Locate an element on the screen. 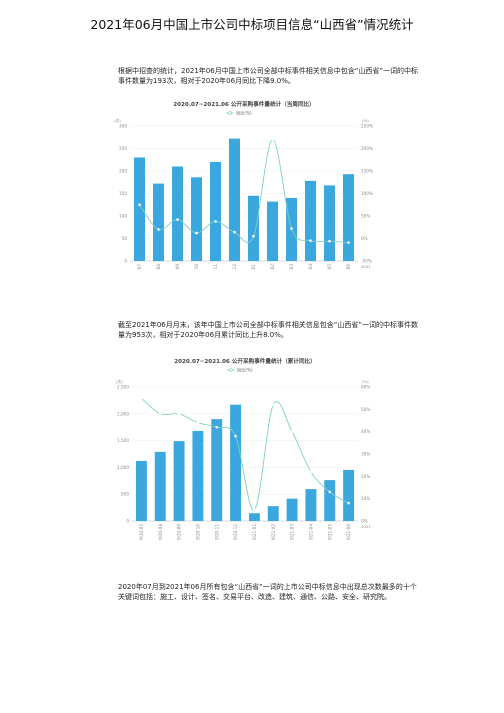 The width and height of the screenshot is (504, 713). chart-title: 2020.07~2021.06 公开采购事件量统计（累计同比） is located at coordinates (245, 361).